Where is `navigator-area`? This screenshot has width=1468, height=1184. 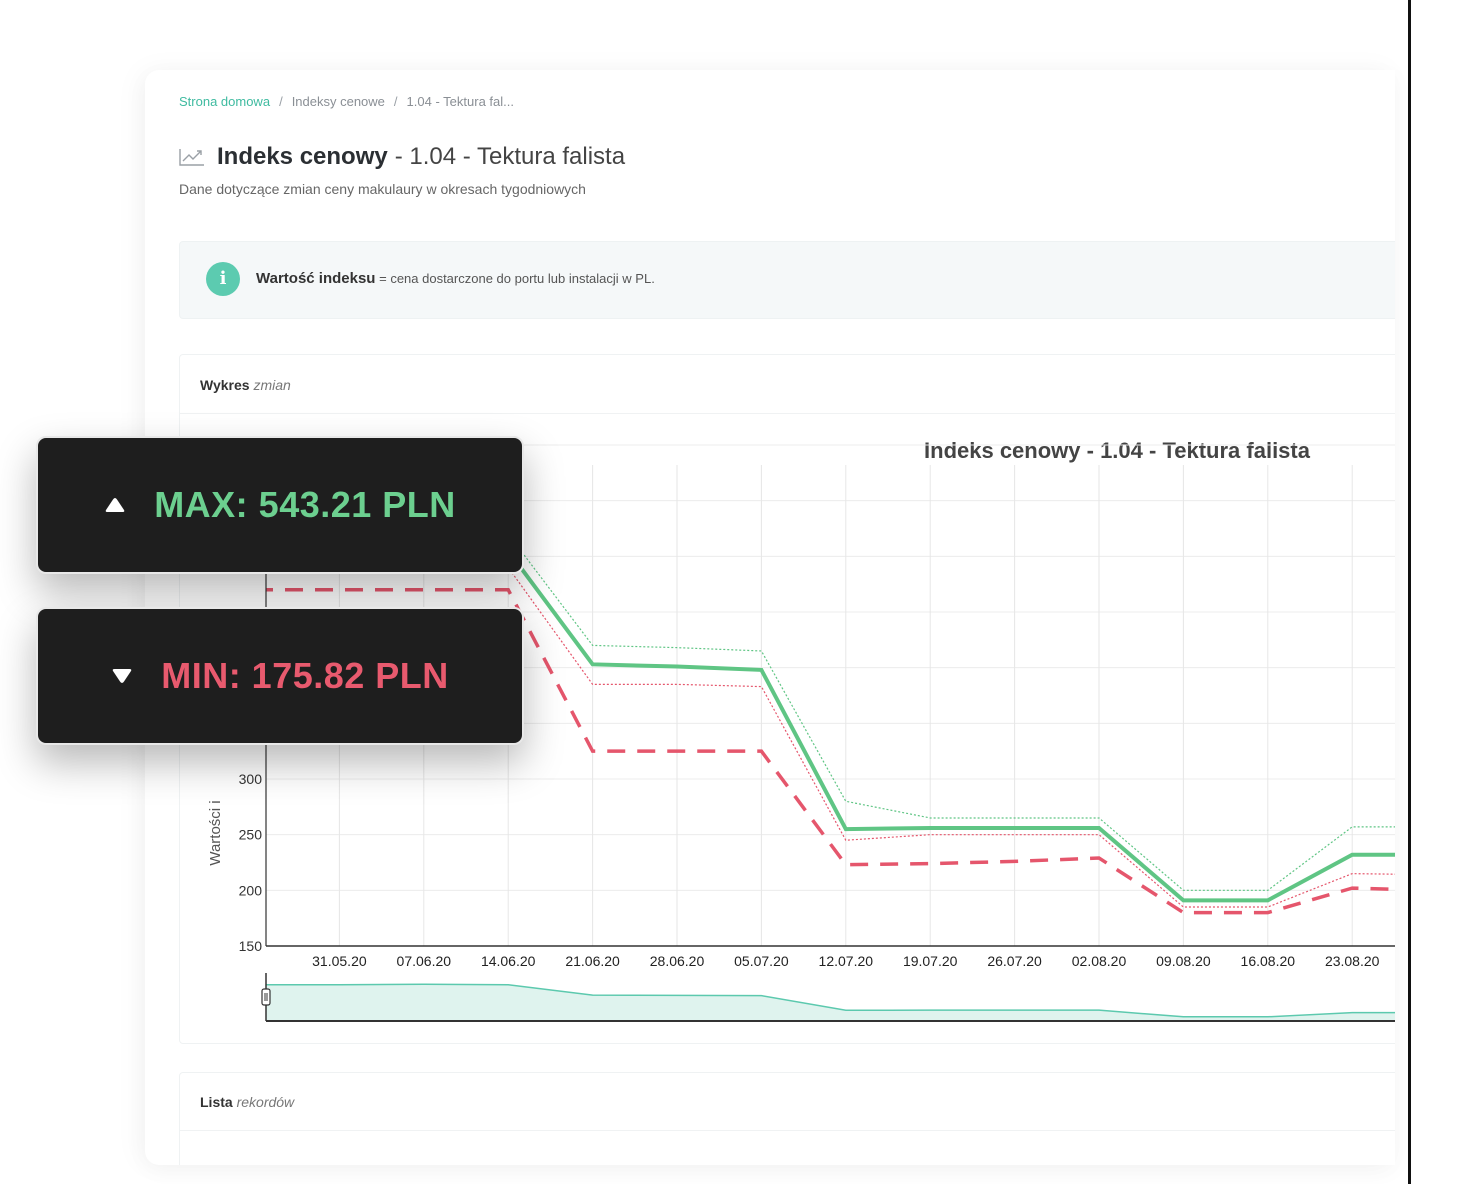 navigator-area is located at coordinates (830, 1002).